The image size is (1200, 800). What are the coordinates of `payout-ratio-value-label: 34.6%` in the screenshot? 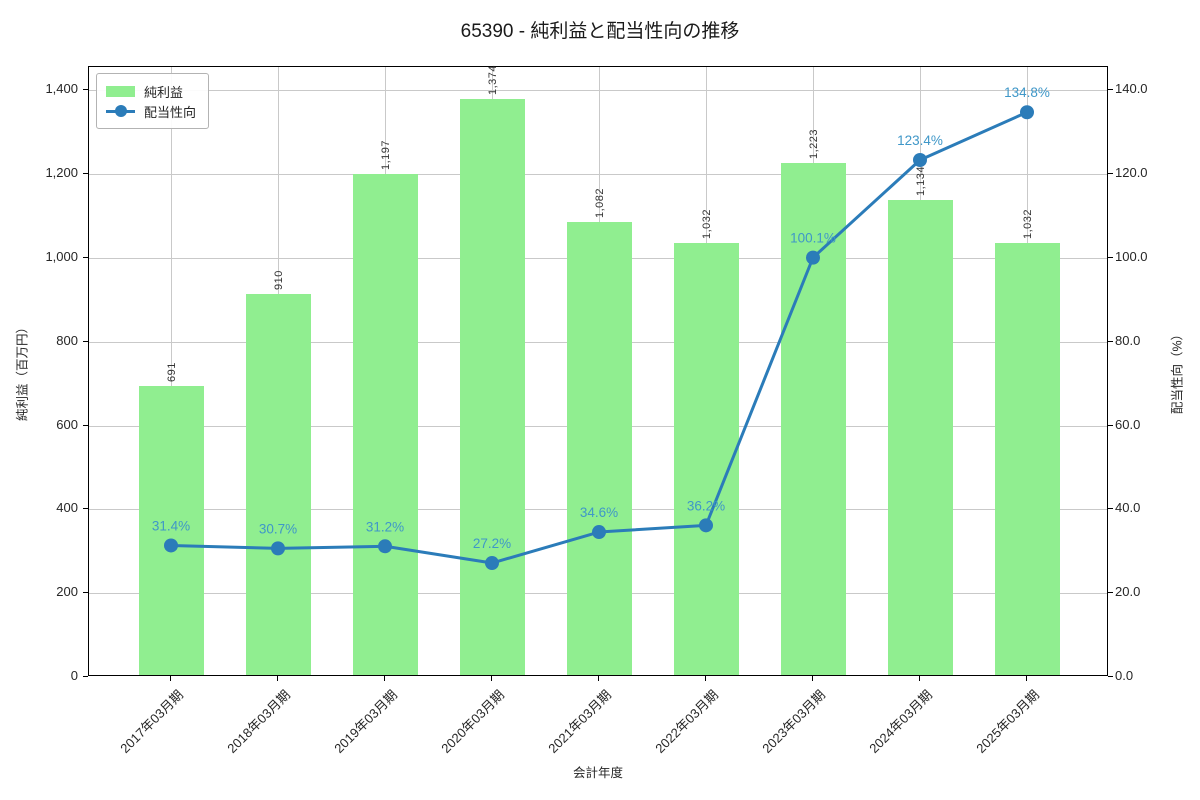 It's located at (599, 512).